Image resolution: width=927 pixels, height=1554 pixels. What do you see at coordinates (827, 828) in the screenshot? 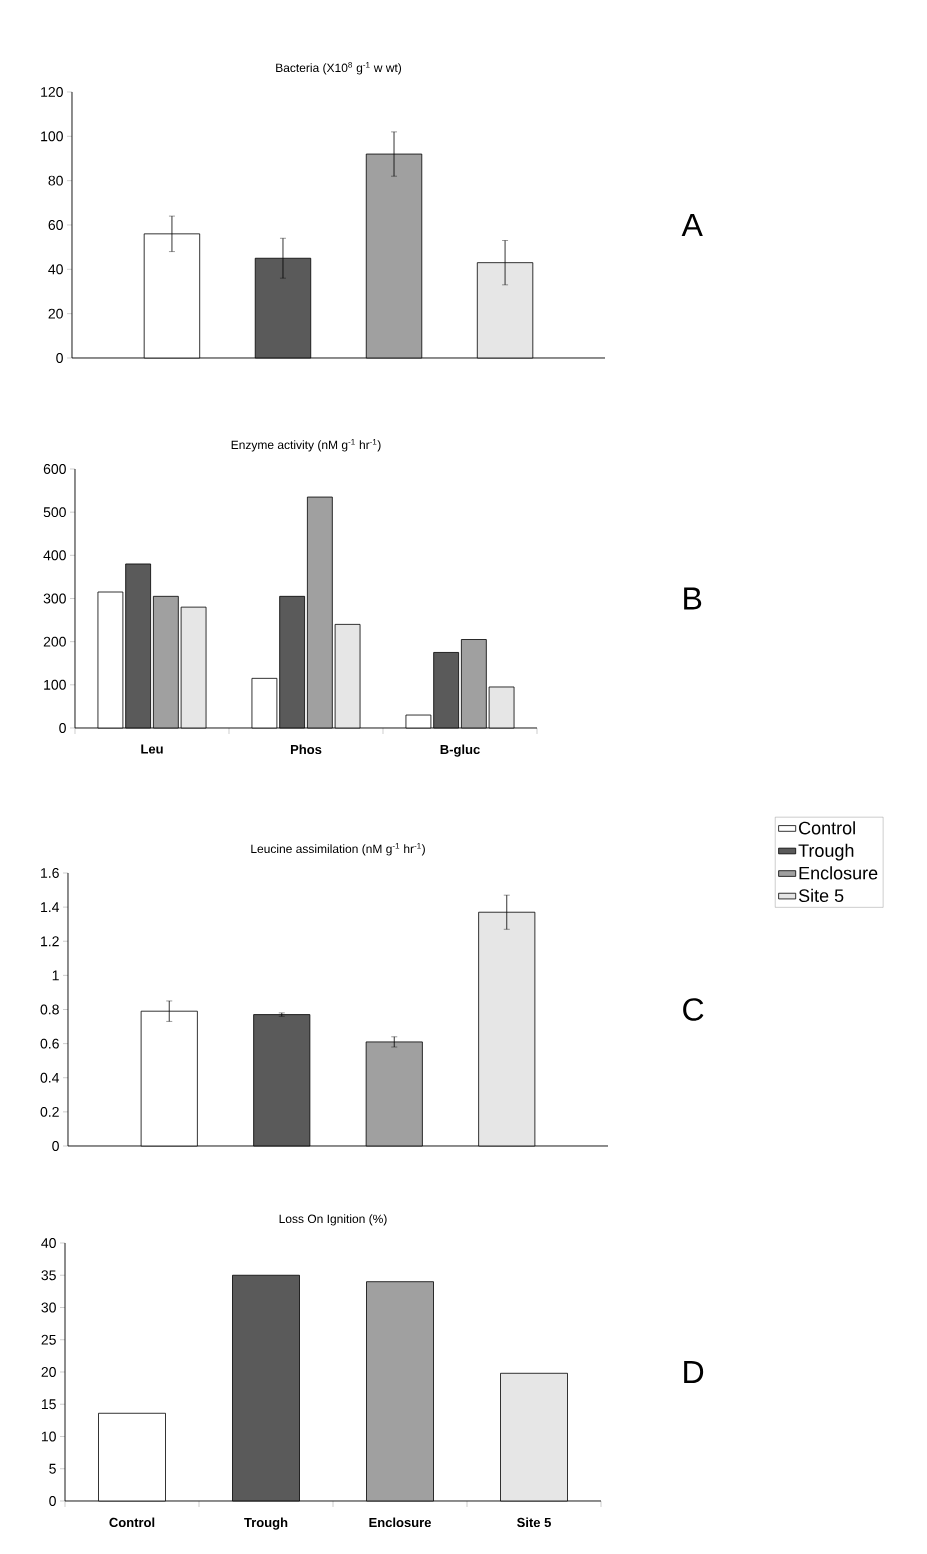
I see `legend-label: Control` at bounding box center [827, 828].